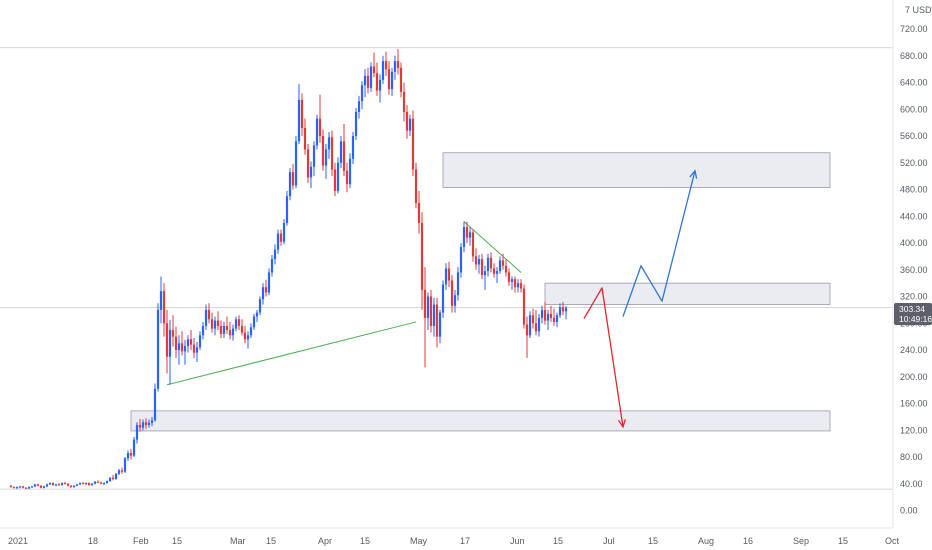 The height and width of the screenshot is (550, 932). Describe the element at coordinates (914, 404) in the screenshot. I see `price-tick-label: 160.00` at that location.